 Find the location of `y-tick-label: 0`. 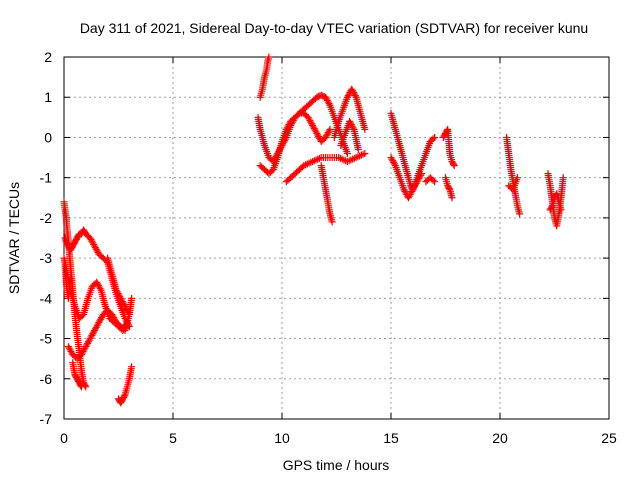

y-tick-label: 0 is located at coordinates (48, 137).